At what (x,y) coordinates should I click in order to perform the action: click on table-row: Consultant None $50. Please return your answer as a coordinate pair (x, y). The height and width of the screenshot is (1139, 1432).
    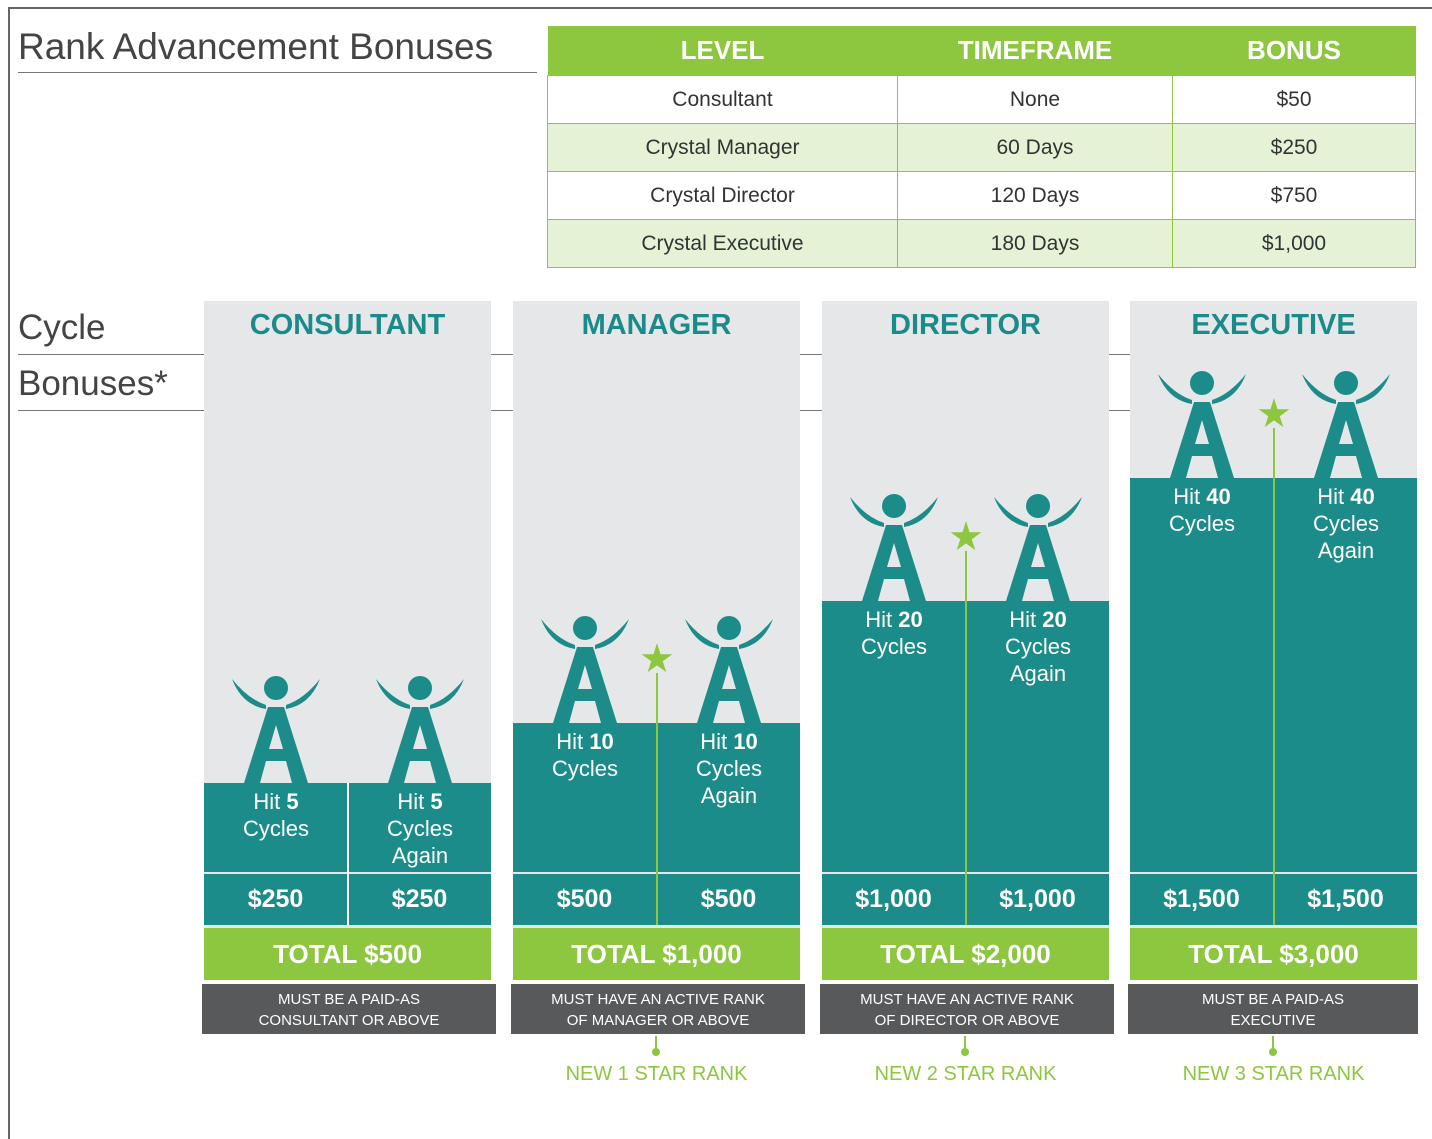
    Looking at the image, I should click on (981, 99).